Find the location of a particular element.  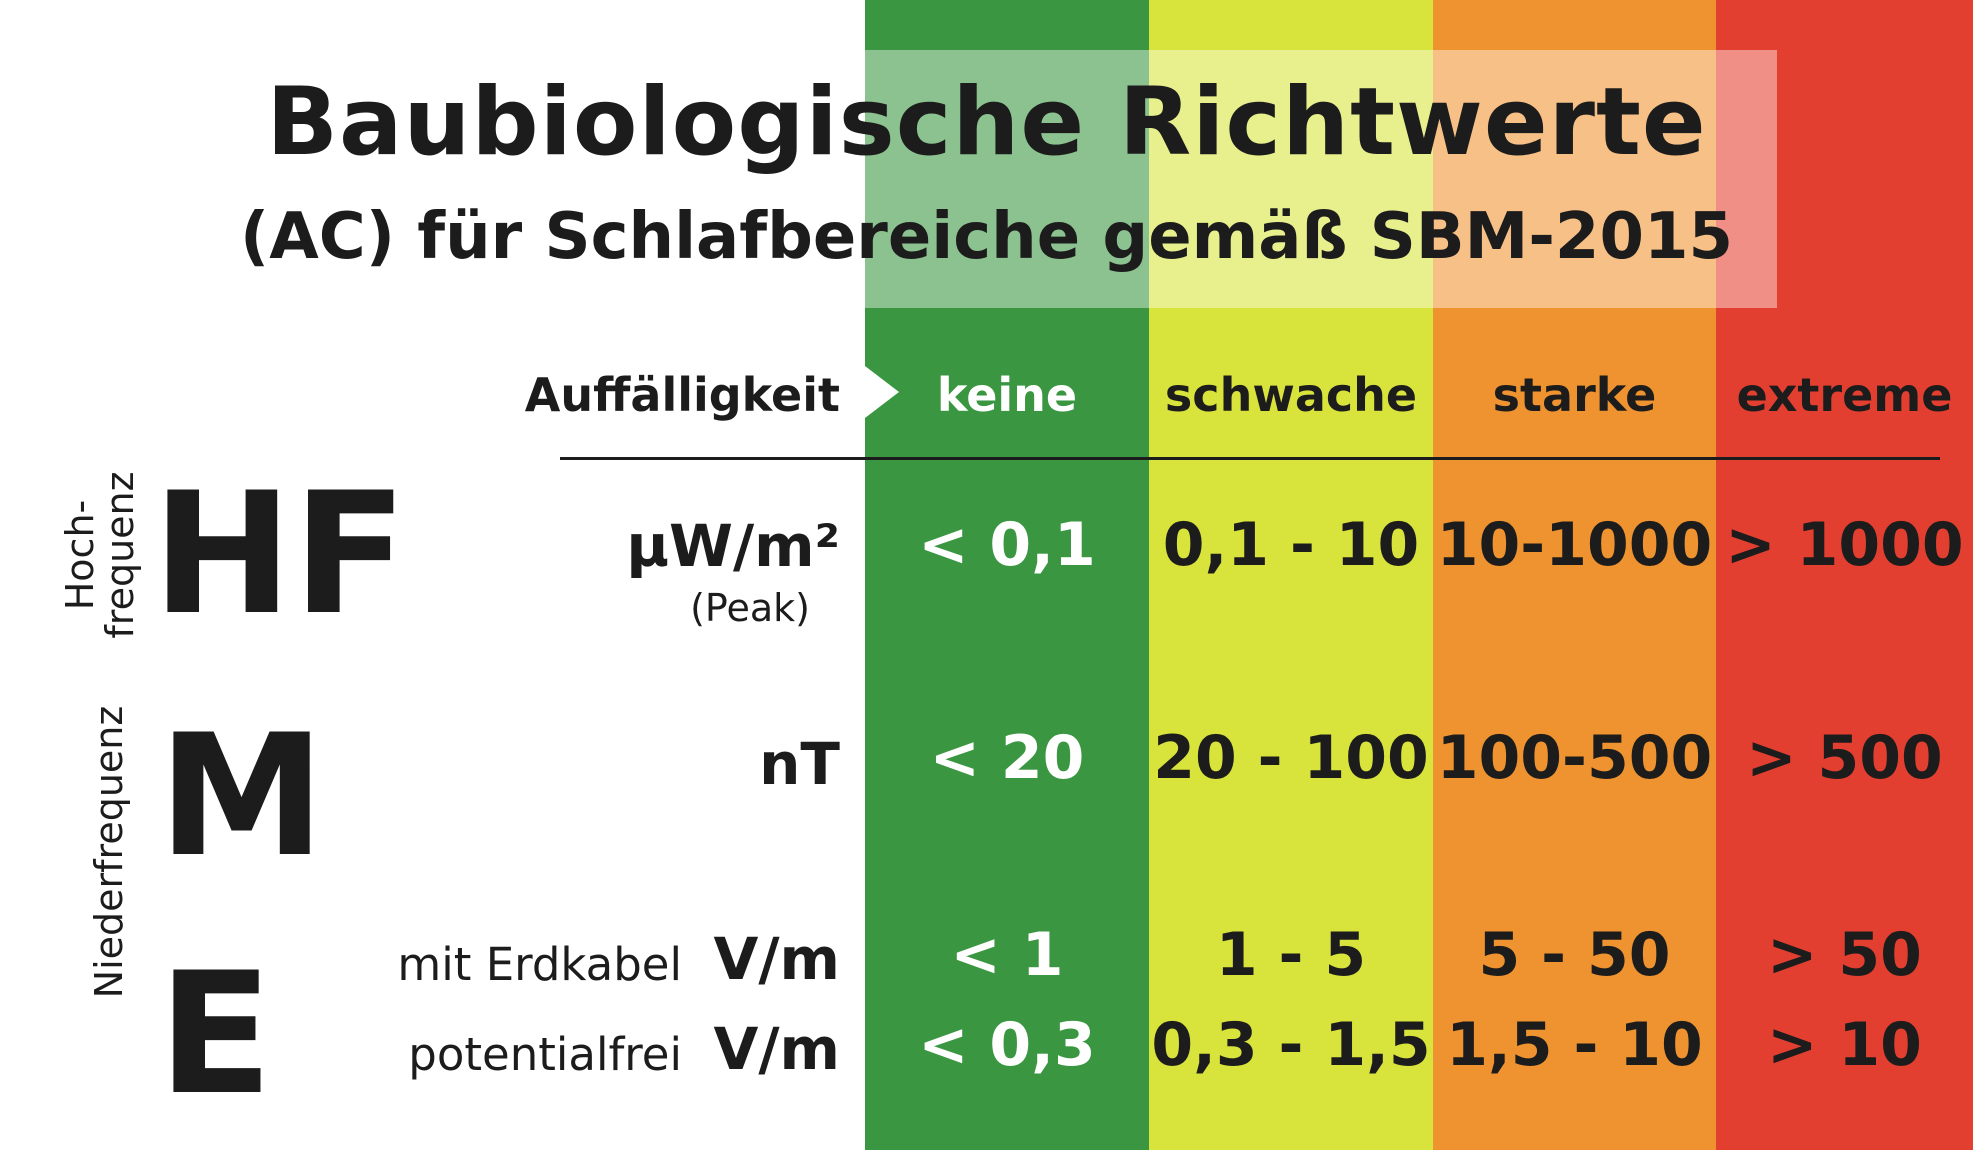

band-schwache is located at coordinates (1291, 575).